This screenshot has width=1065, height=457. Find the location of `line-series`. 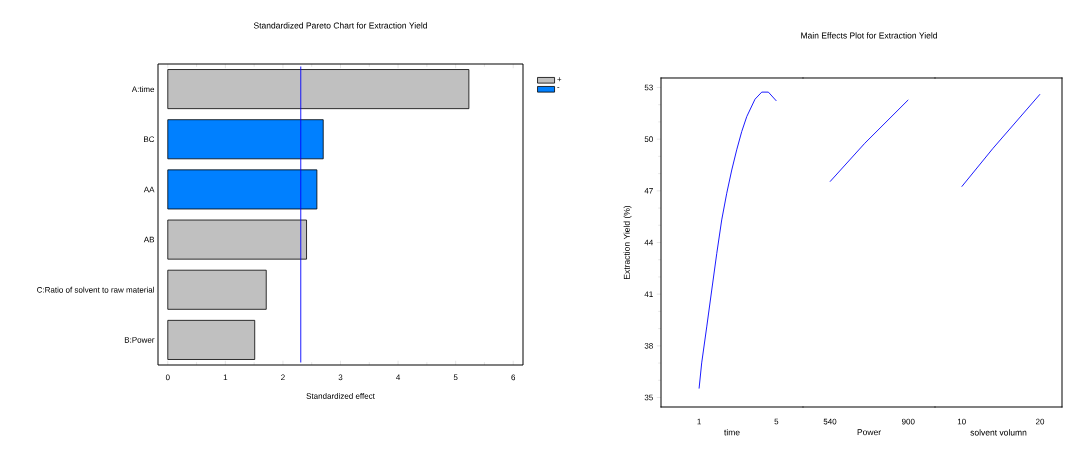

line-series is located at coordinates (737, 240).